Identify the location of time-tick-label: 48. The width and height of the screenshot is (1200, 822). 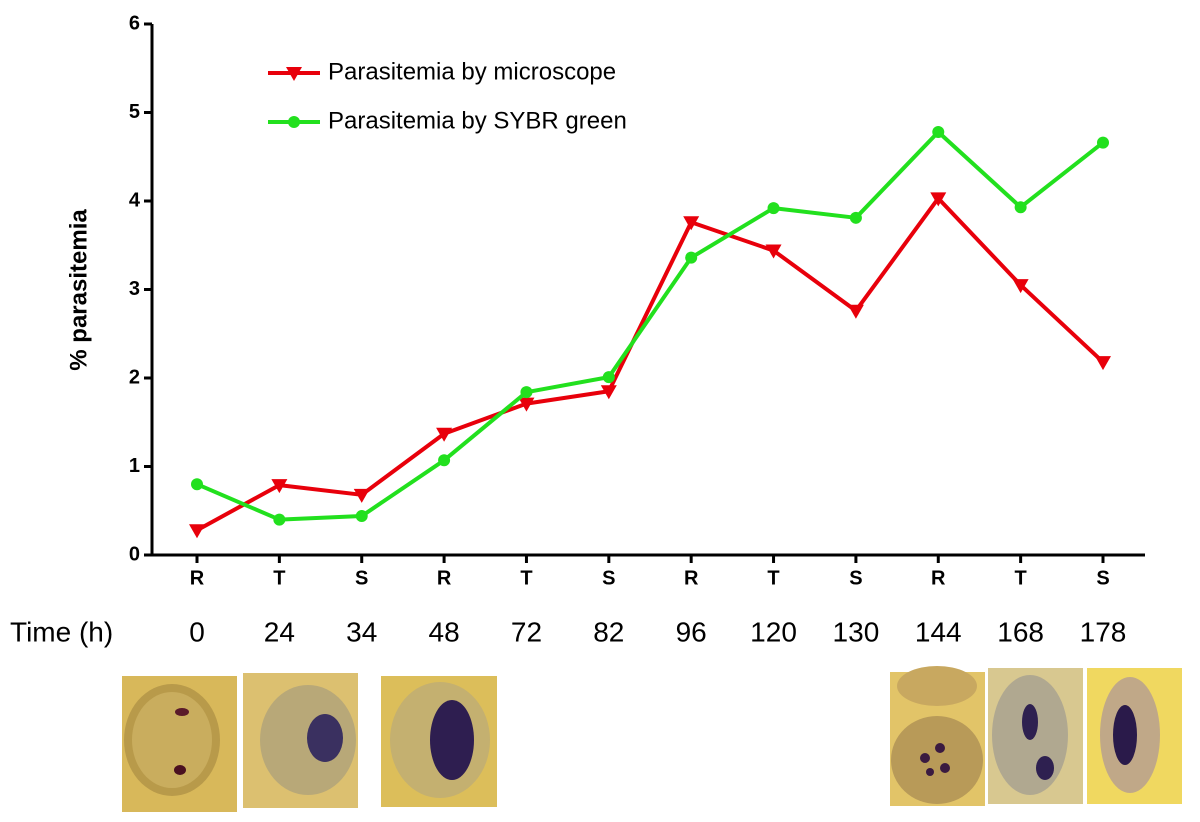
(444, 631).